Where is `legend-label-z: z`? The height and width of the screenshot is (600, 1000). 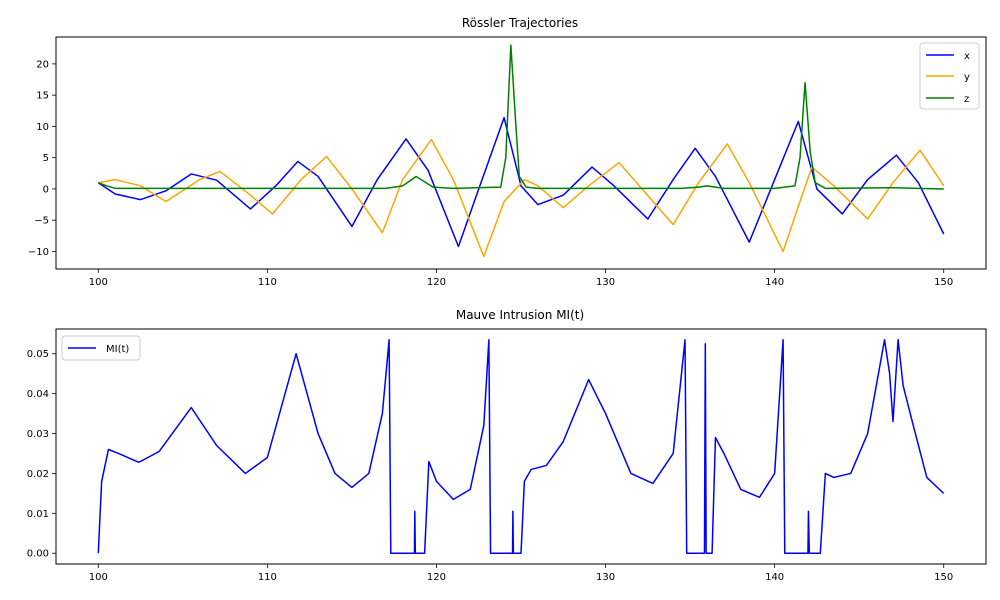
legend-label-z: z is located at coordinates (966, 99).